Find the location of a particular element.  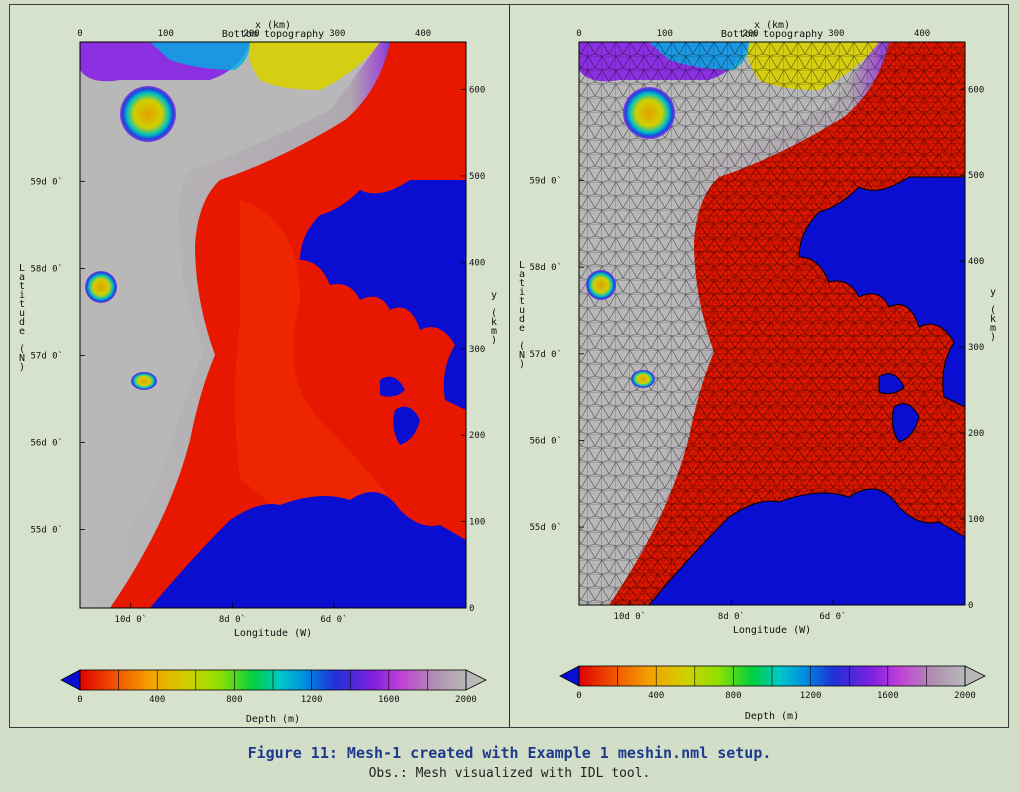

northern-yellow is located at coordinates (314, 66).